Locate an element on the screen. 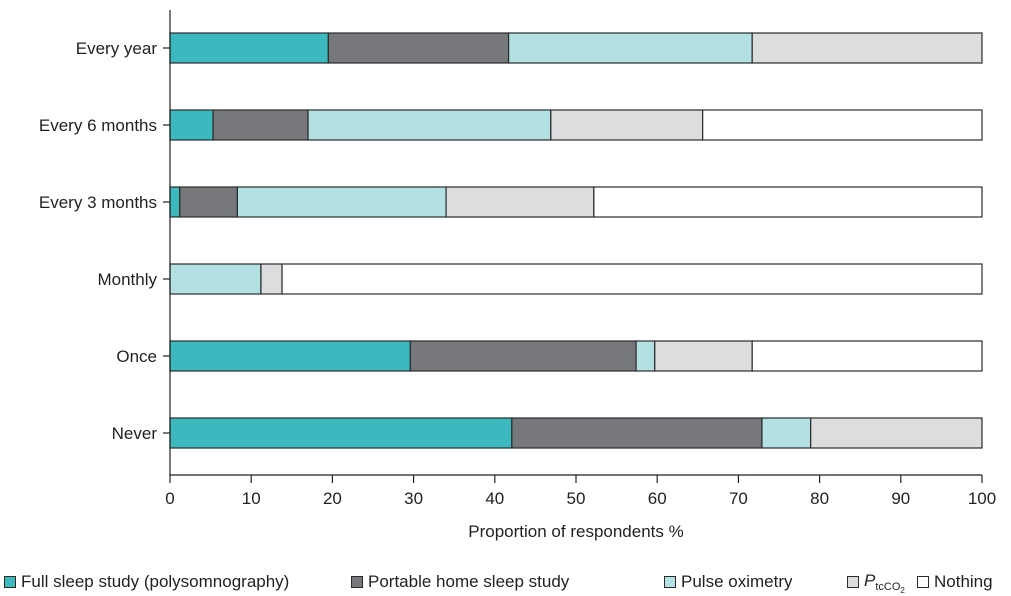  legend-label-nothing: Nothing is located at coordinates (963, 581).